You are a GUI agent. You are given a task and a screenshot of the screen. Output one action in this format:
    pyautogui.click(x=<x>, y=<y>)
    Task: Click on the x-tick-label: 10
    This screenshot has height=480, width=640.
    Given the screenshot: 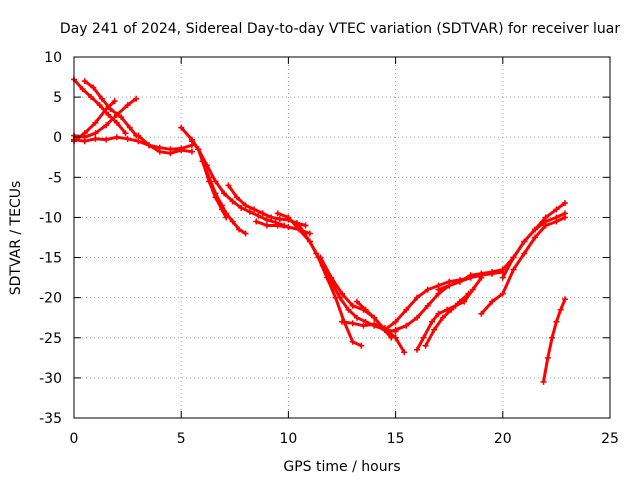 What is the action you would take?
    pyautogui.click(x=288, y=439)
    